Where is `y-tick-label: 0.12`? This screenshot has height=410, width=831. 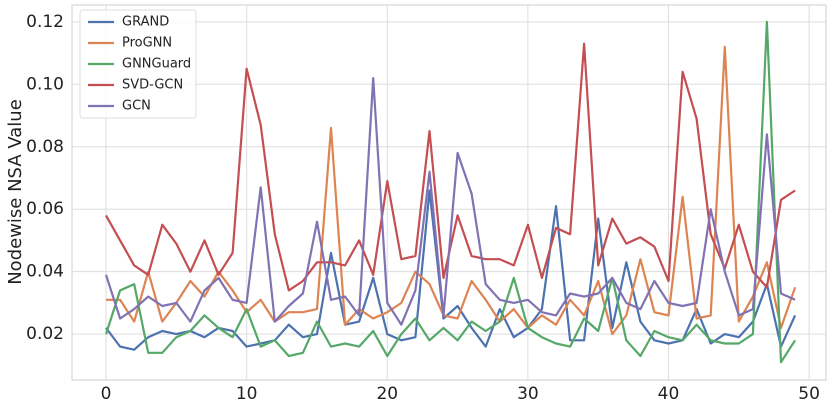 y-tick-label: 0.12 is located at coordinates (45, 22).